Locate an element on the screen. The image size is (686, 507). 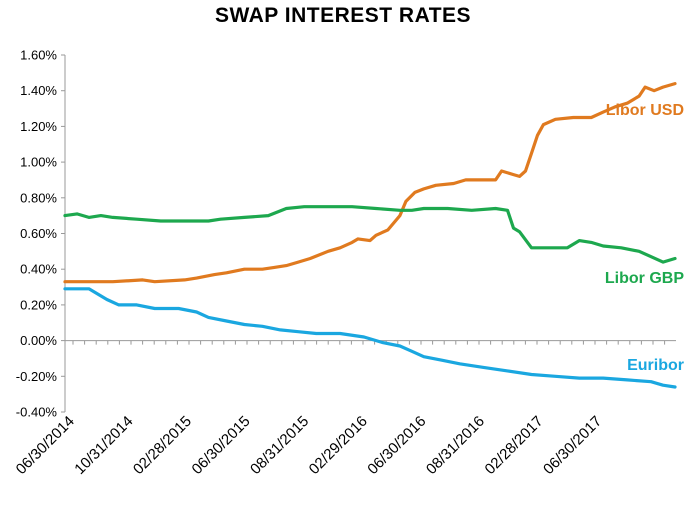
series-label-euribor: Euribor is located at coordinates (655, 365).